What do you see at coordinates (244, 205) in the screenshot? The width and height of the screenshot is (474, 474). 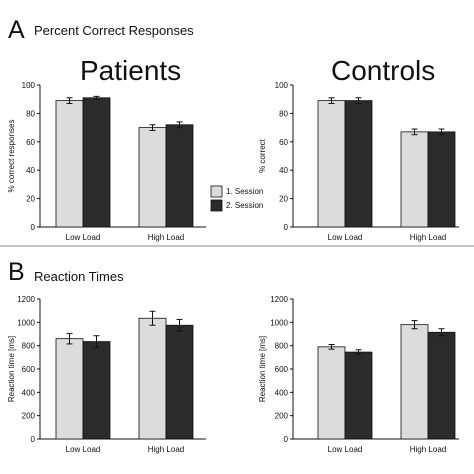 I see `legend-label-session-2: 2. Session` at bounding box center [244, 205].